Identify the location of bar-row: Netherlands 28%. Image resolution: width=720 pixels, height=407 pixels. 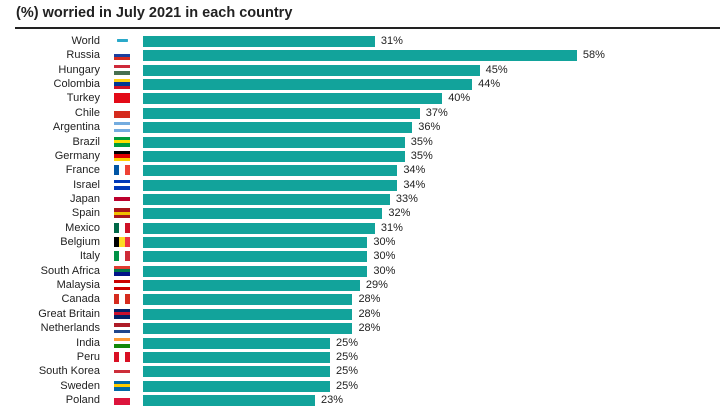
(360, 328).